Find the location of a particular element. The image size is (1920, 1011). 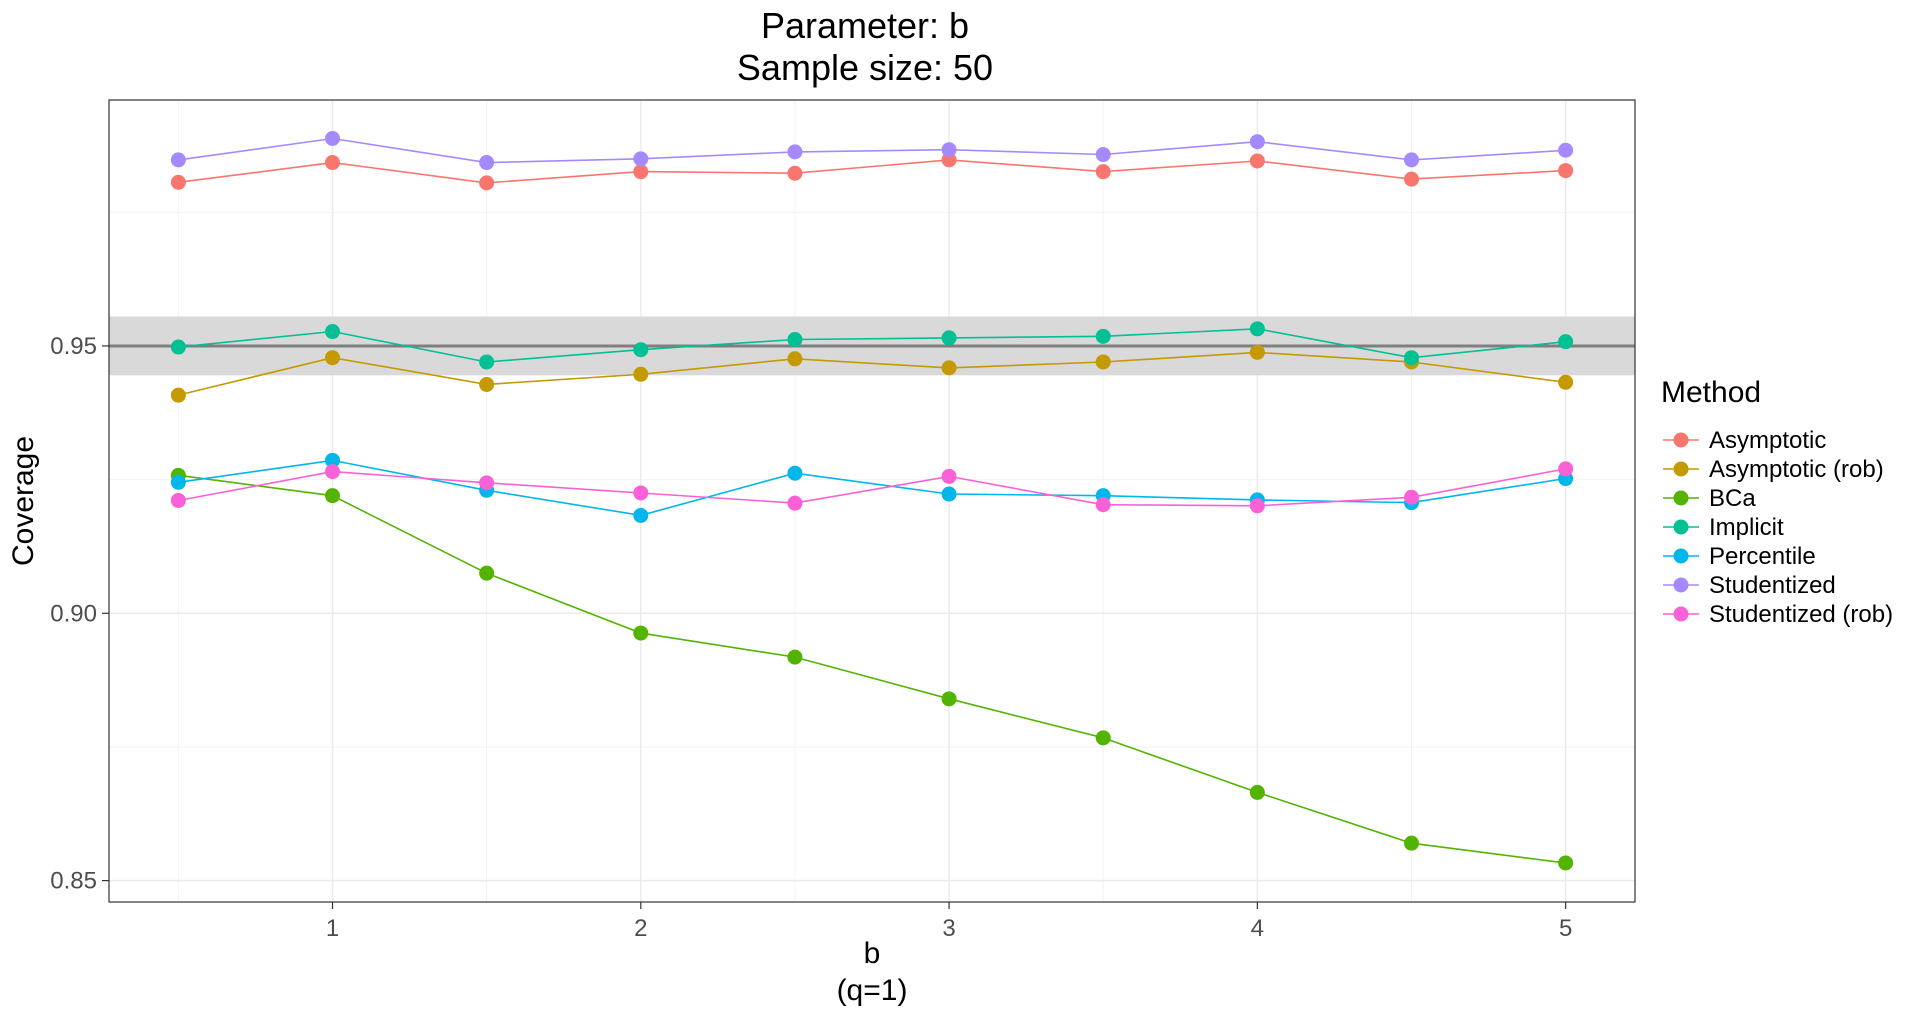

y-tick-label: 0.95 is located at coordinates (73, 346).